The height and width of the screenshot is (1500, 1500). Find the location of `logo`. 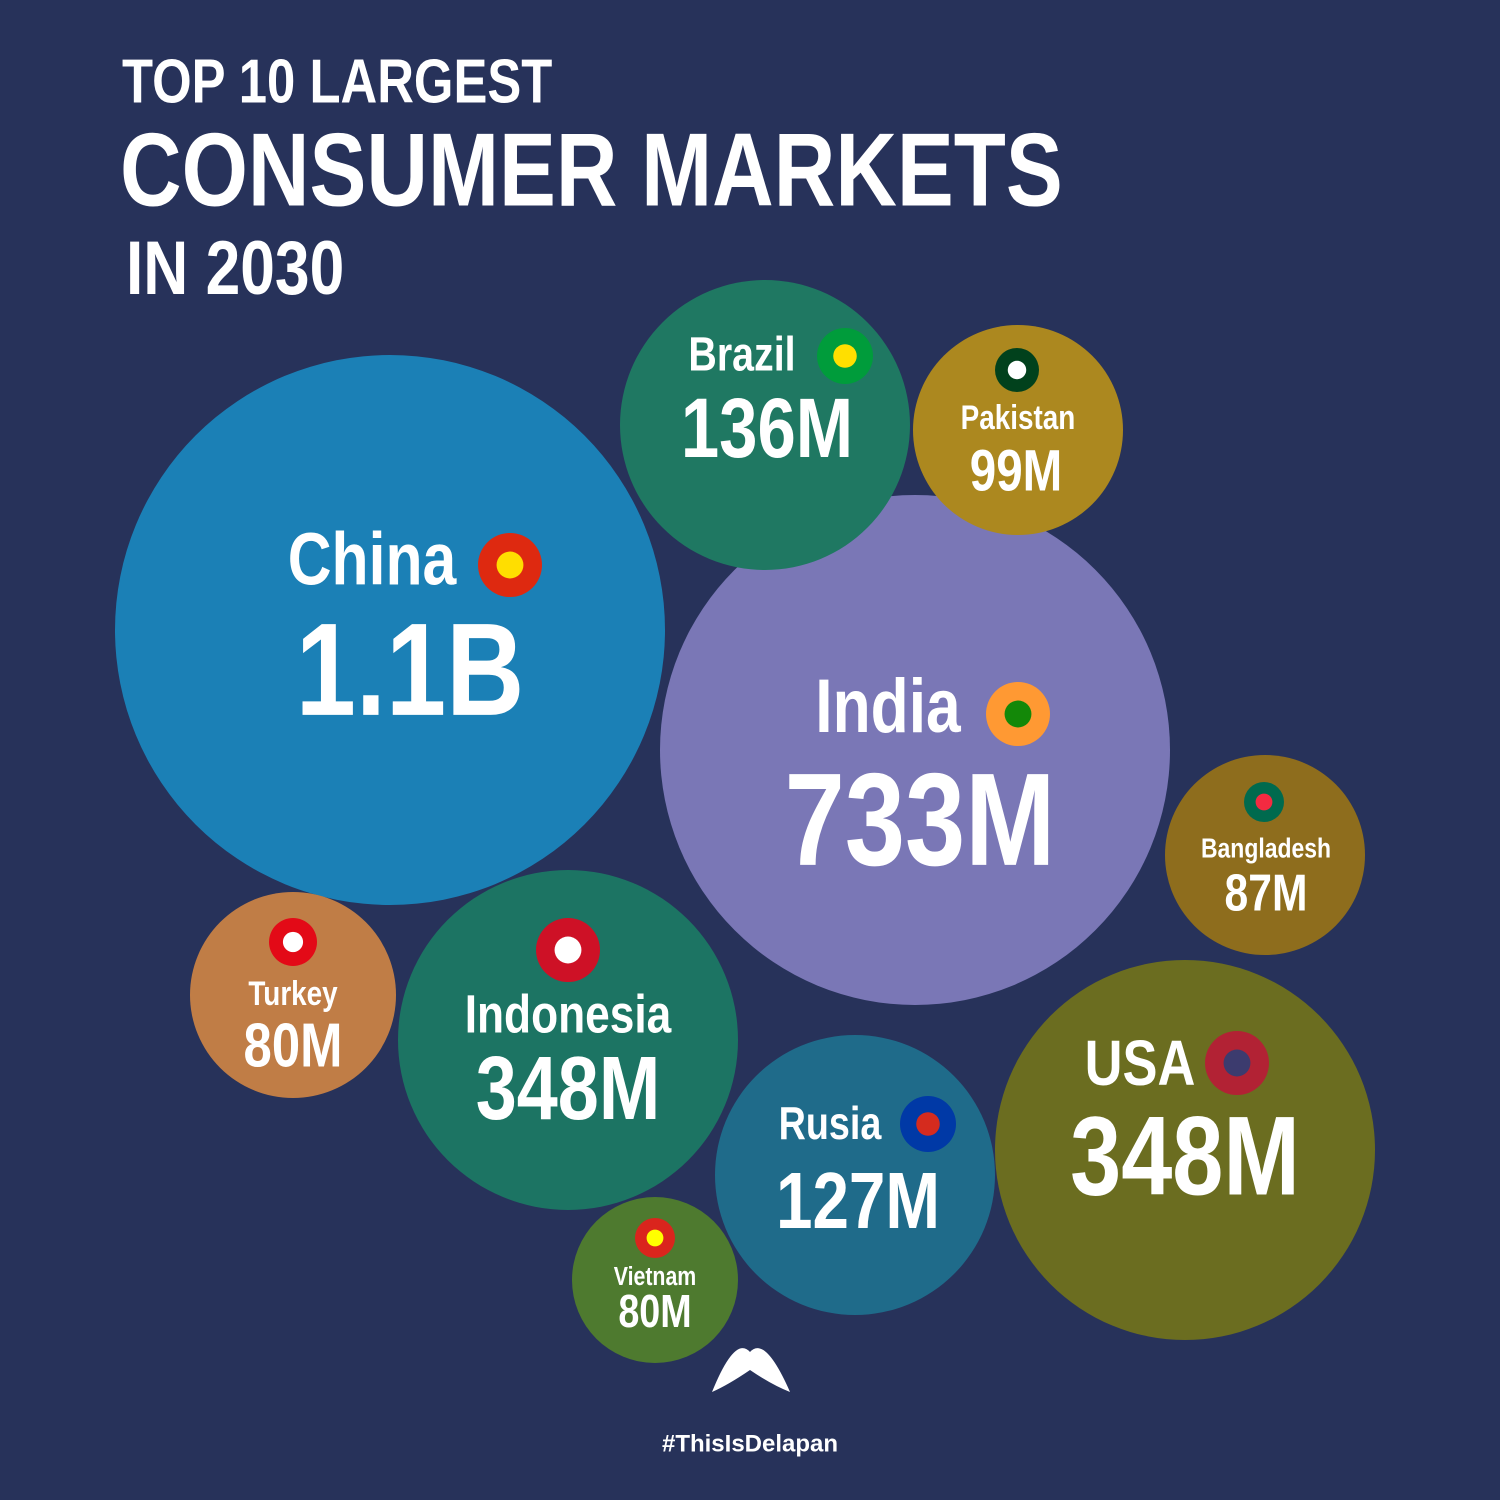

logo is located at coordinates (751, 1370).